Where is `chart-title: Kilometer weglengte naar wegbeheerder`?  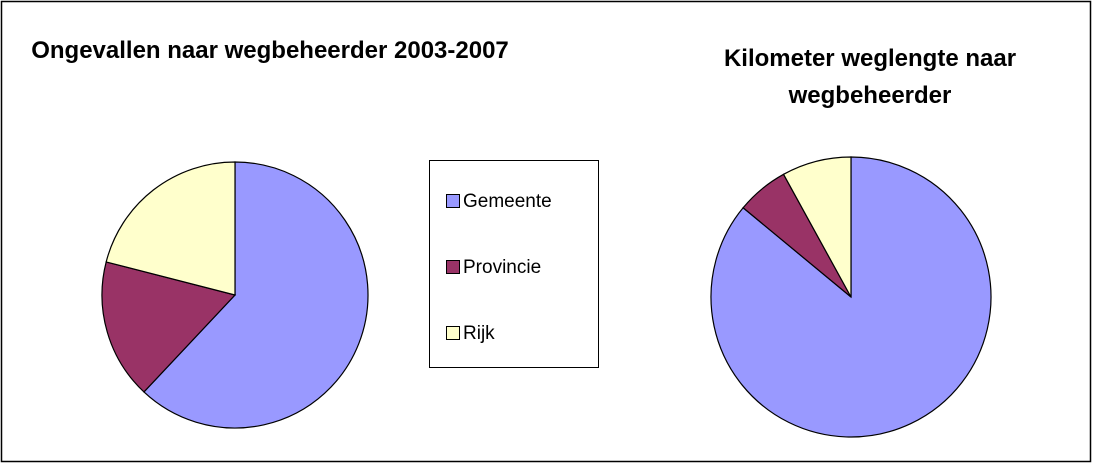 chart-title: Kilometer weglengte naar wegbeheerder is located at coordinates (870, 77).